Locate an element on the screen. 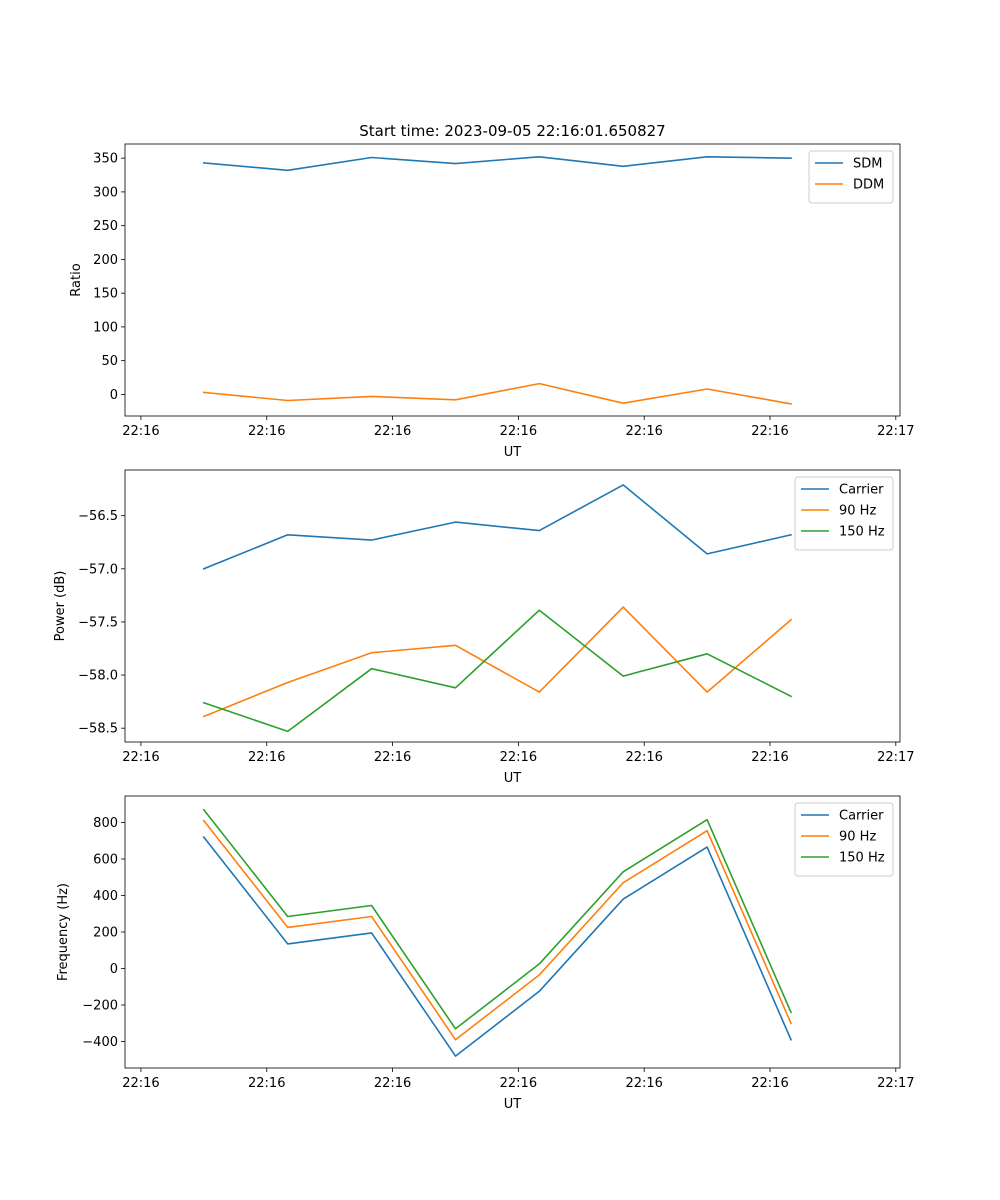 The height and width of the screenshot is (1200, 1000). y-tick-label: 50 is located at coordinates (109, 361).